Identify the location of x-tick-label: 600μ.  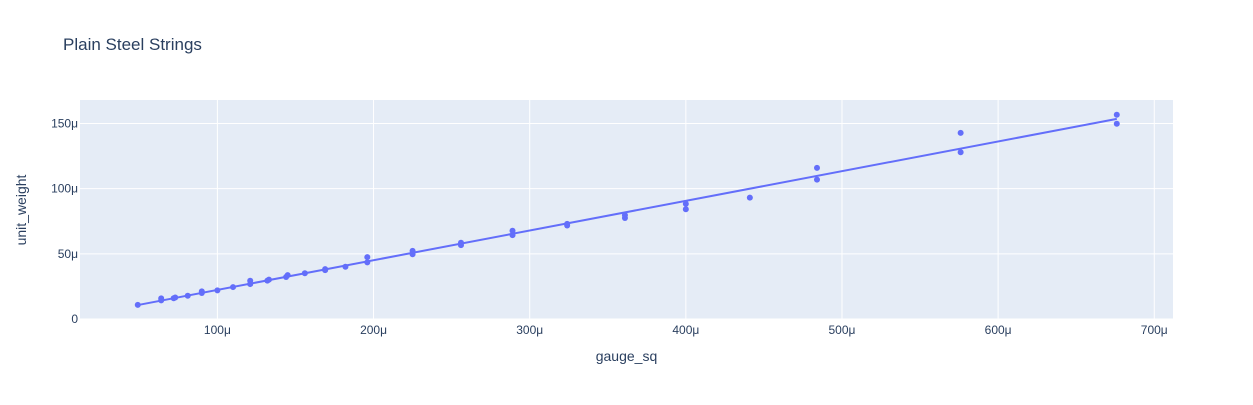
(998, 330).